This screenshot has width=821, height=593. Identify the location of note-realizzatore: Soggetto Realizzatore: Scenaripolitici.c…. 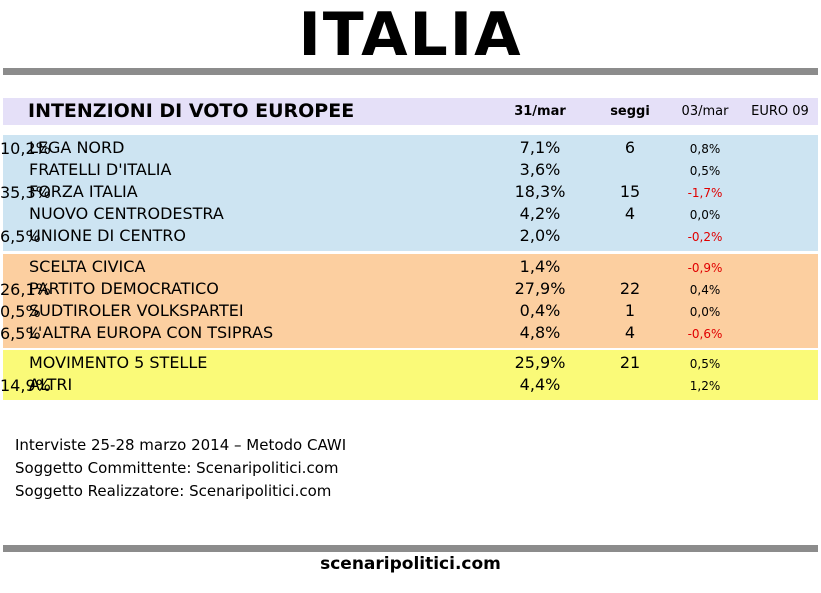
(173, 491).